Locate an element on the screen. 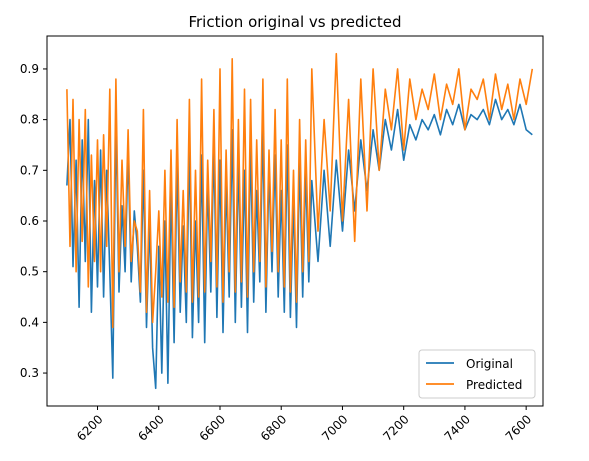 The image size is (589, 461). y-tick-label: 0.6 is located at coordinates (29, 221).